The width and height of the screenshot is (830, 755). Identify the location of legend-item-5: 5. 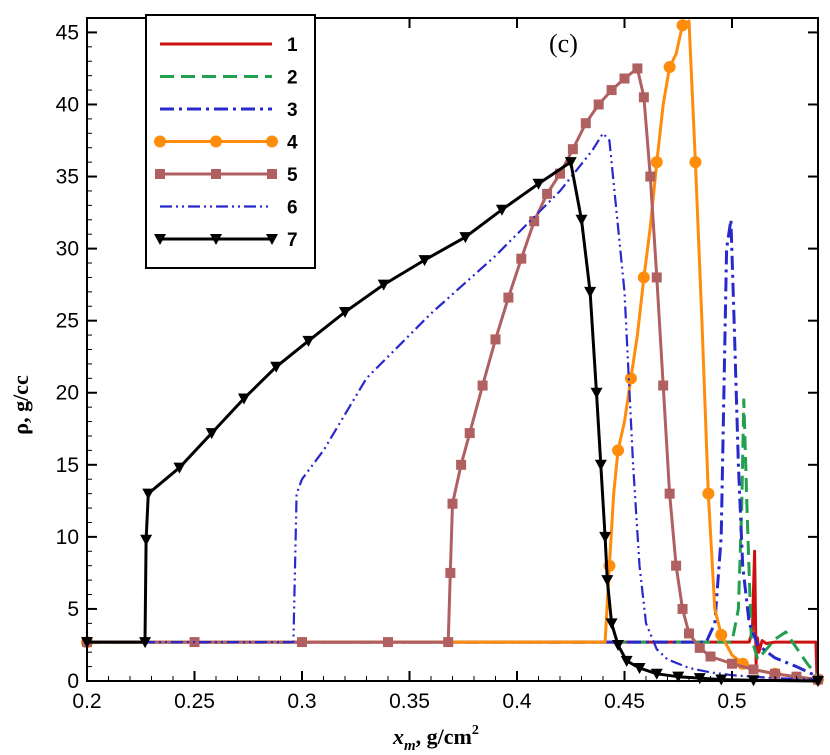
(226, 175).